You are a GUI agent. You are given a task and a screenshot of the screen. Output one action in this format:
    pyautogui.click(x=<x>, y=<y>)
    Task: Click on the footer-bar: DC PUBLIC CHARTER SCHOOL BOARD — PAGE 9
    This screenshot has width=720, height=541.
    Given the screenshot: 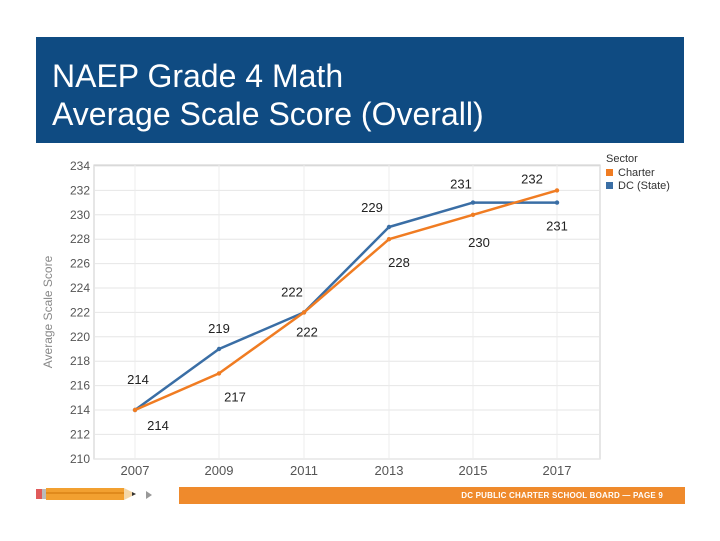 What is the action you would take?
    pyautogui.click(x=432, y=495)
    